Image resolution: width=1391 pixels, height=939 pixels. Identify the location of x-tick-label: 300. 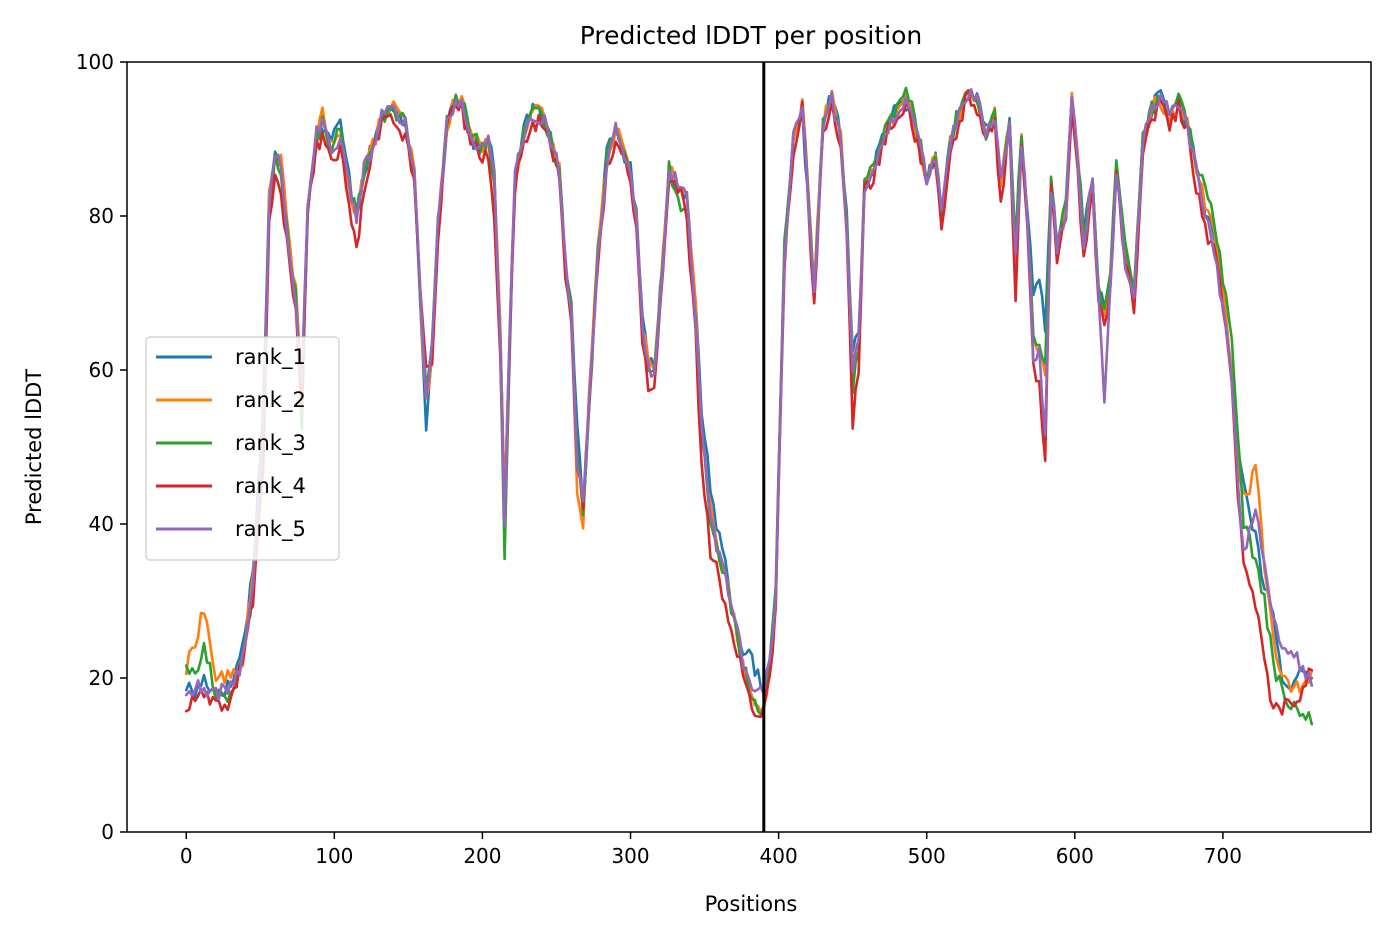
(630, 856).